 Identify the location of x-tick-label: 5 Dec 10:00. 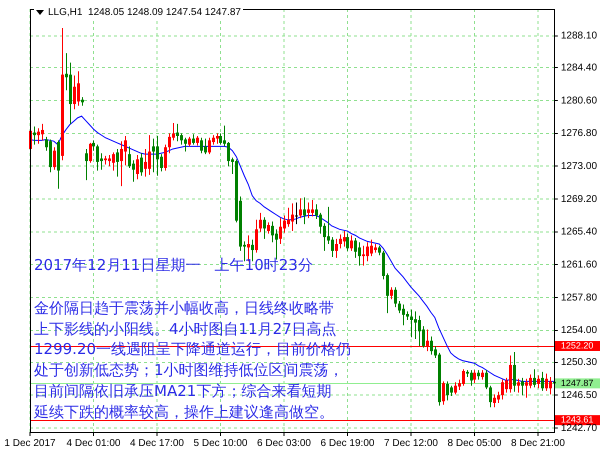
(221, 443).